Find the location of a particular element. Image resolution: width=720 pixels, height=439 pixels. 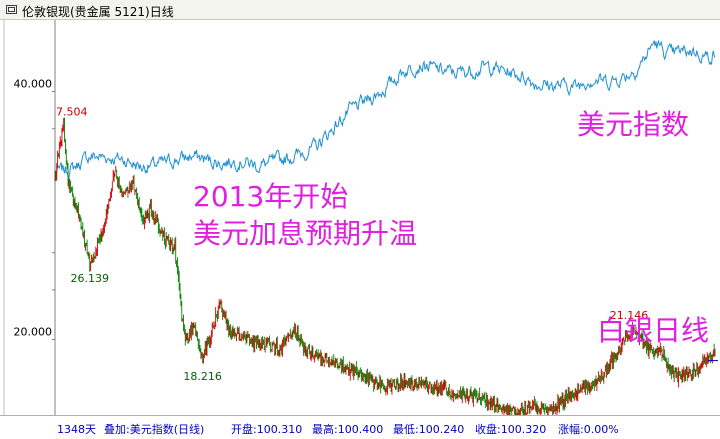

silver-daily-annotation: 白银日线 is located at coordinates (653, 330).